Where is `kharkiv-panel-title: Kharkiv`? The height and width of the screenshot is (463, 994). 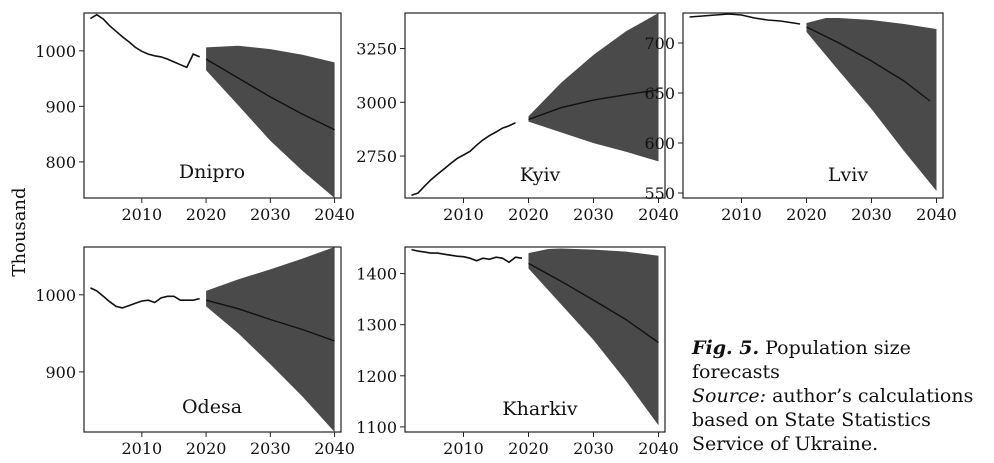 kharkiv-panel-title: Kharkiv is located at coordinates (539, 409).